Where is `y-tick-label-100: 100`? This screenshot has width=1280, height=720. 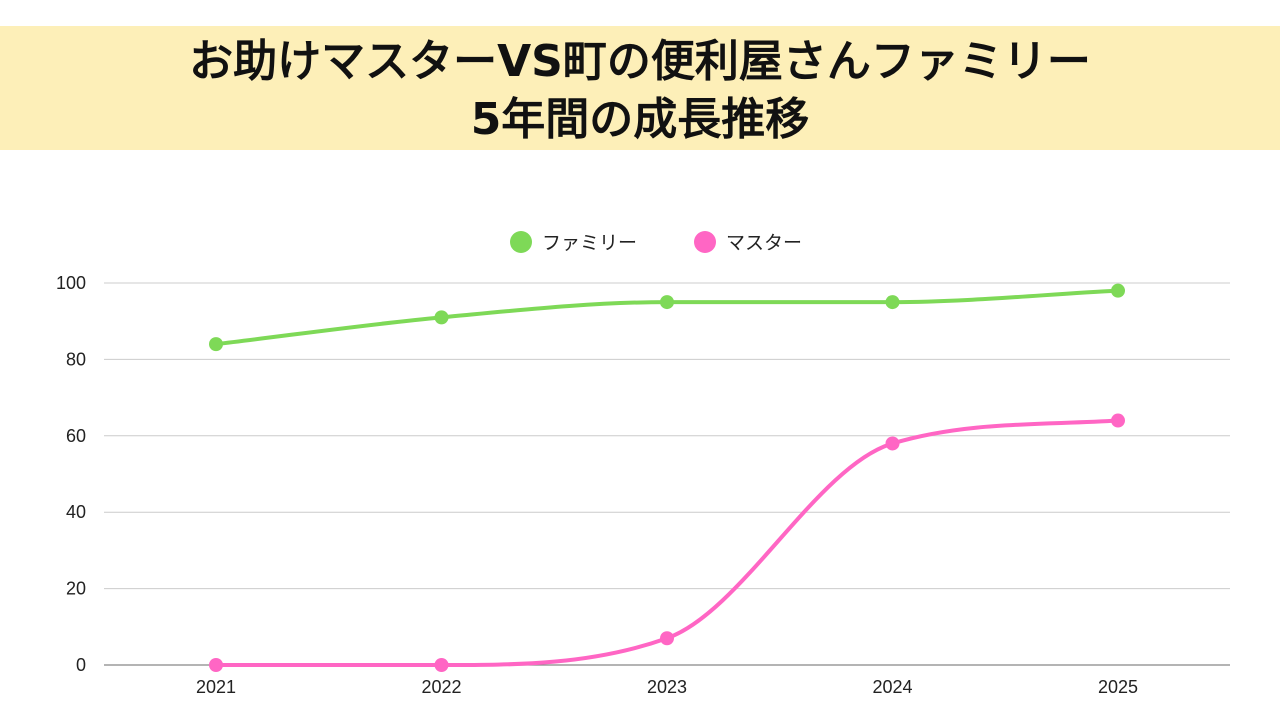
y-tick-label-100: 100 is located at coordinates (71, 283).